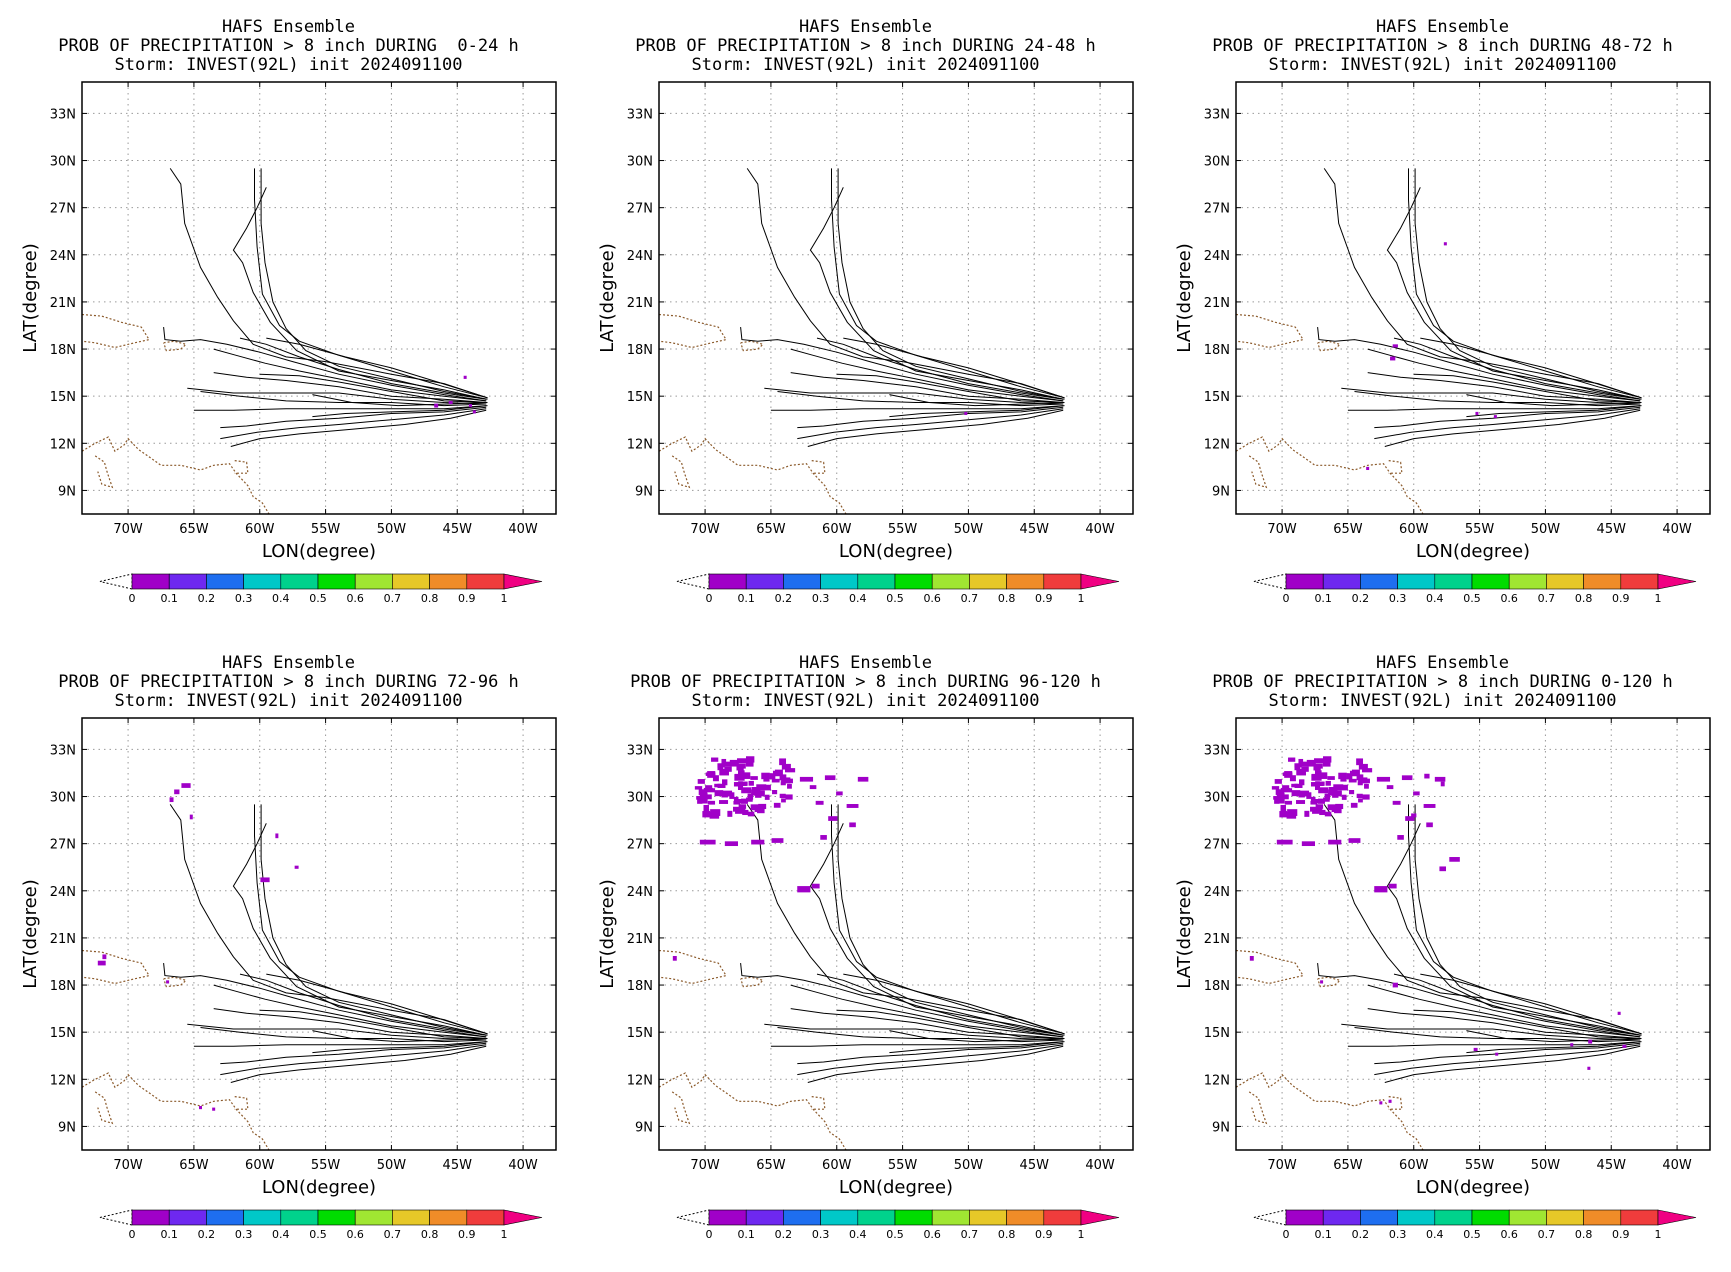  What do you see at coordinates (1044, 598) in the screenshot?
I see `colorbar-tick-label: 0.9` at bounding box center [1044, 598].